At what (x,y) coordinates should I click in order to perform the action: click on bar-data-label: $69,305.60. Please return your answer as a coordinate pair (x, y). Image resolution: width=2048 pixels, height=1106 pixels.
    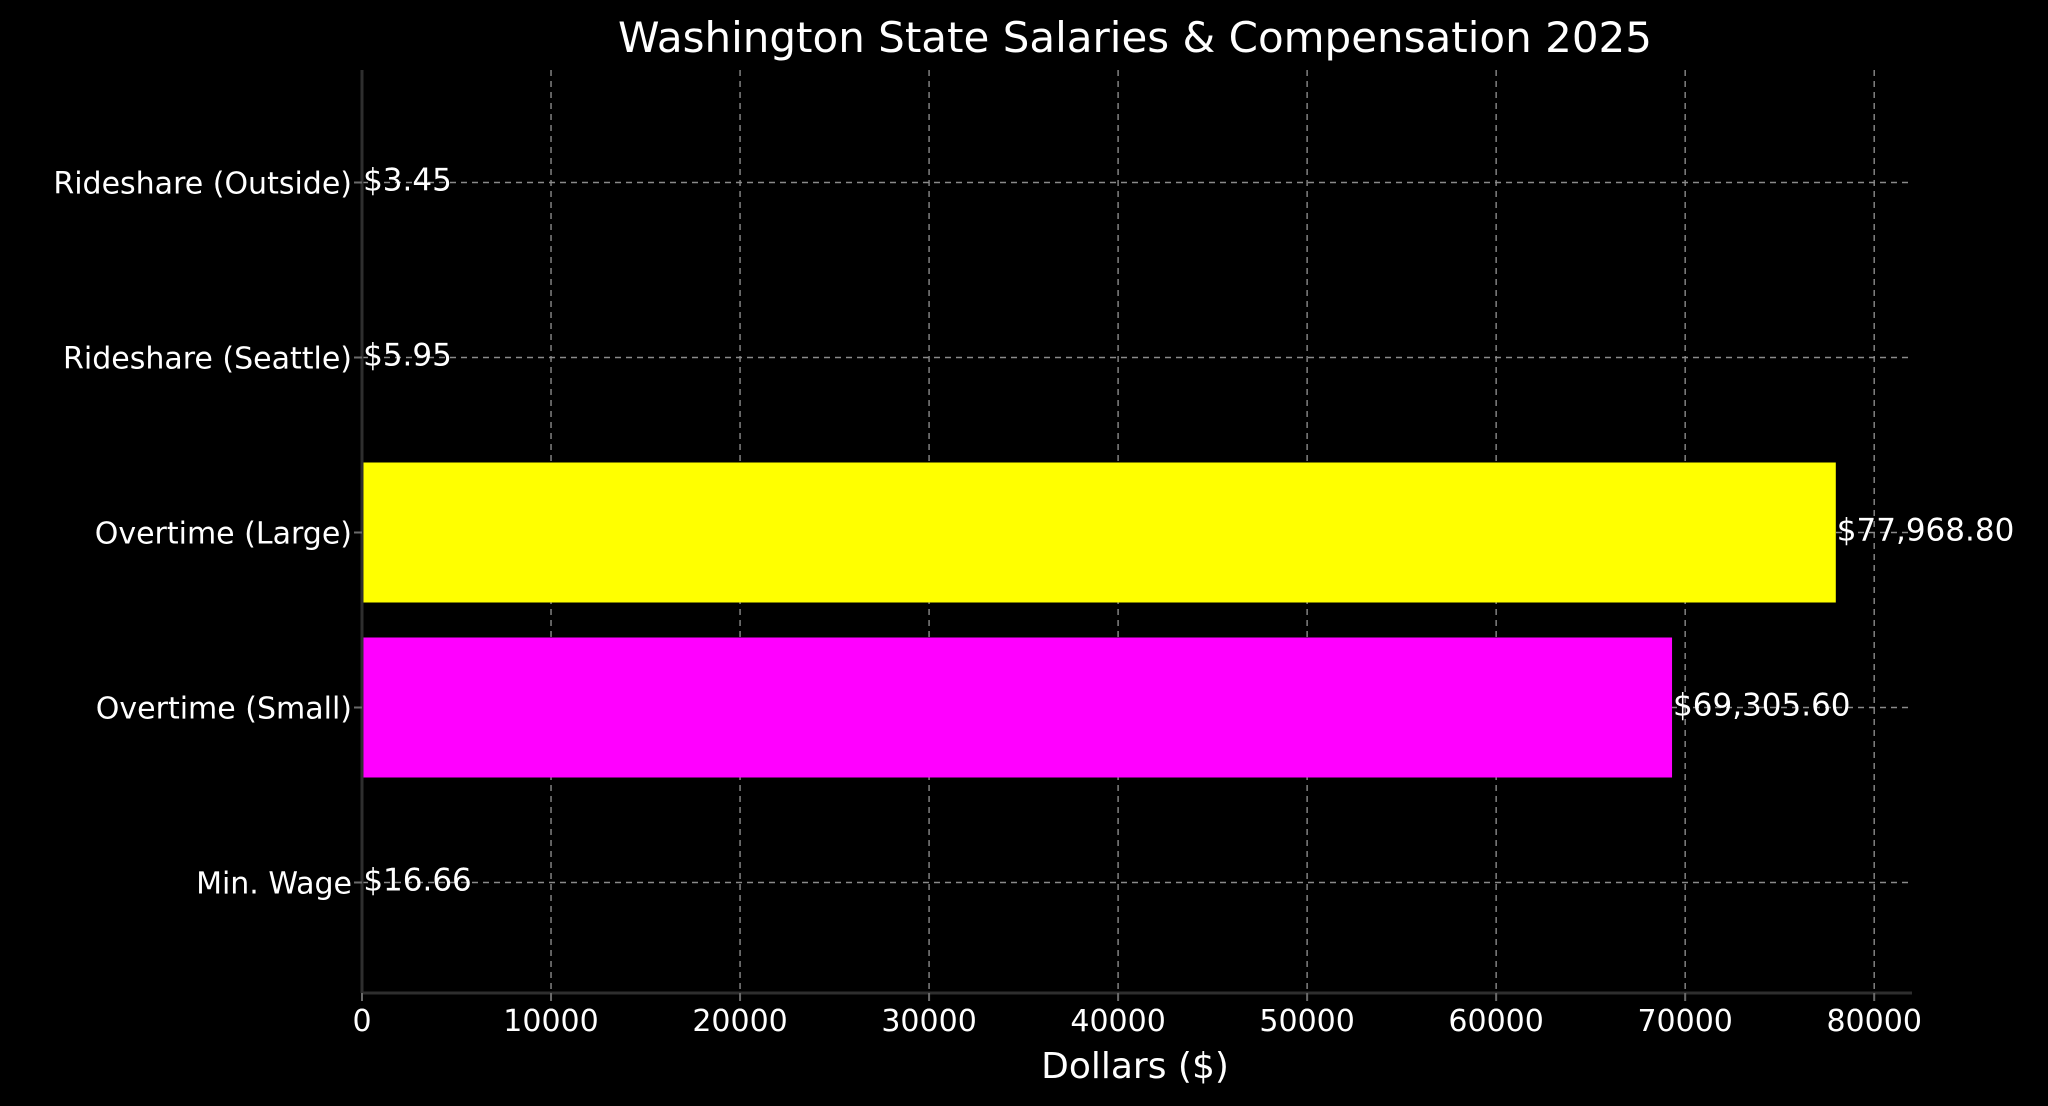
    Looking at the image, I should click on (1762, 706).